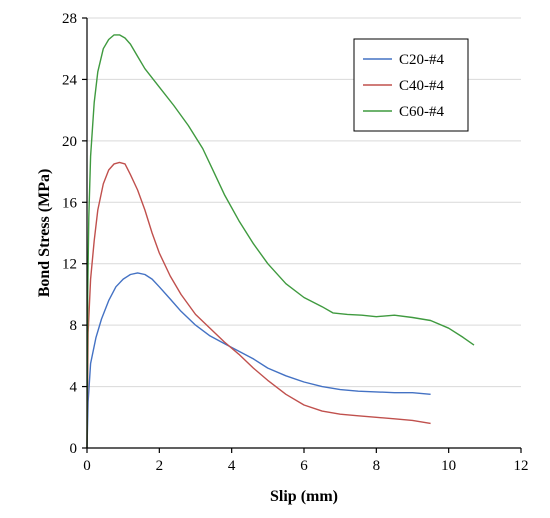 Image resolution: width=550 pixels, height=518 pixels. What do you see at coordinates (304, 496) in the screenshot?
I see `x-axis-title: Slip (mm)` at bounding box center [304, 496].